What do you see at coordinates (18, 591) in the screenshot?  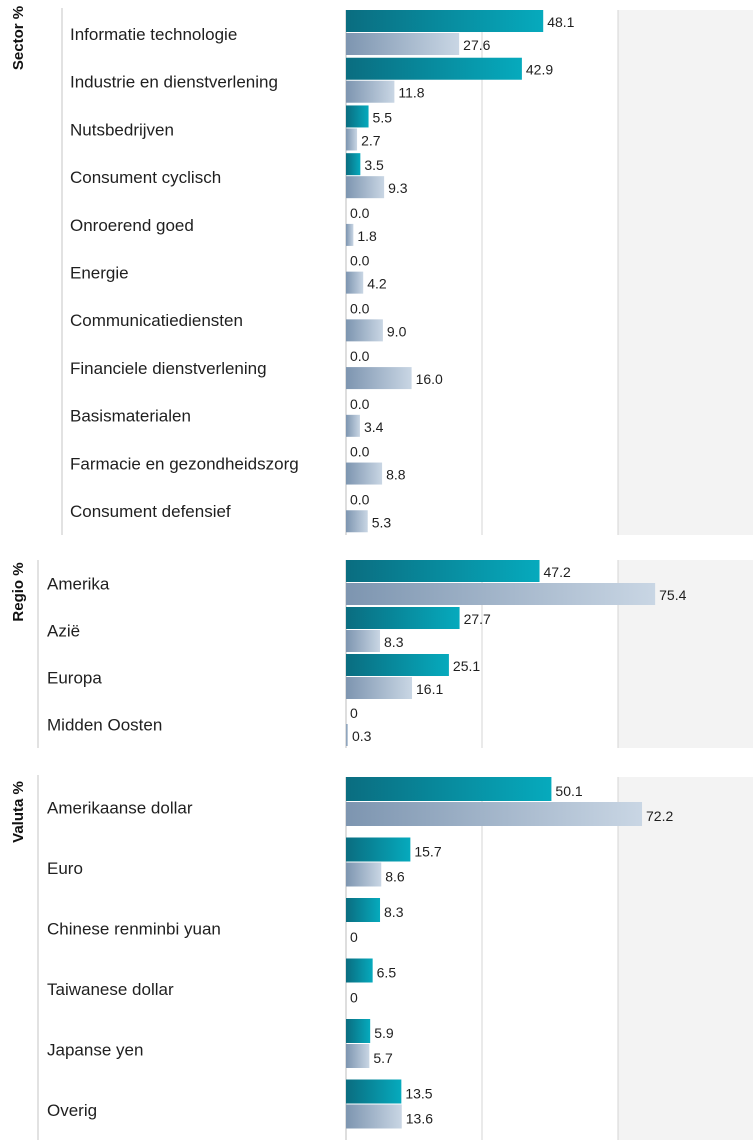 I see `section-title: Regio %` at bounding box center [18, 591].